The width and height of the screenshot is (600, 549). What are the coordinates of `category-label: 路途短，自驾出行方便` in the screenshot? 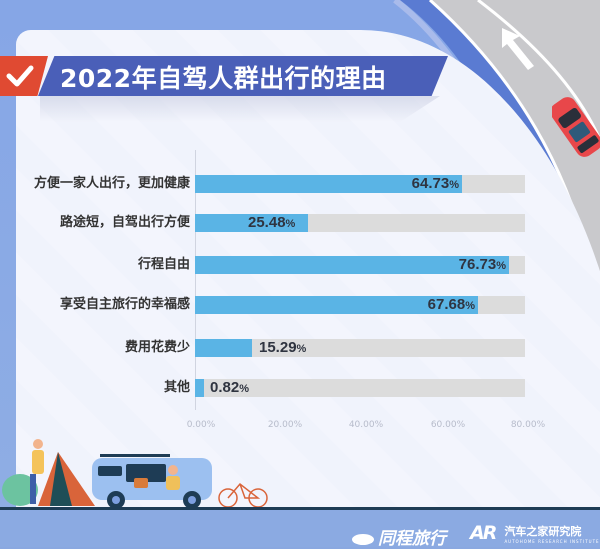 It's located at (124, 222).